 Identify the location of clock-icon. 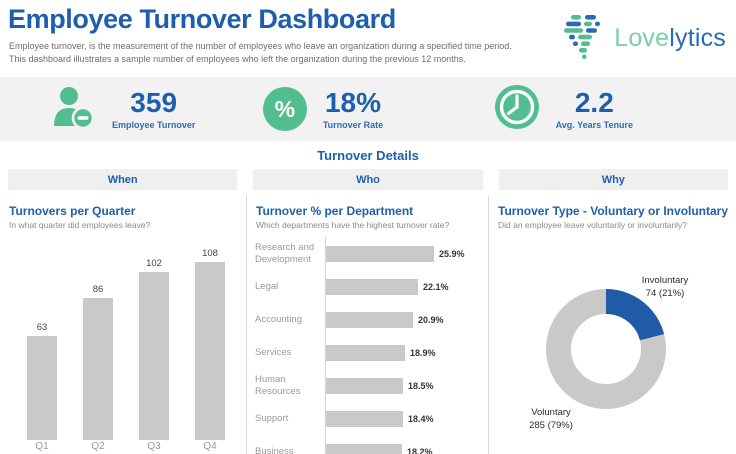
(517, 109).